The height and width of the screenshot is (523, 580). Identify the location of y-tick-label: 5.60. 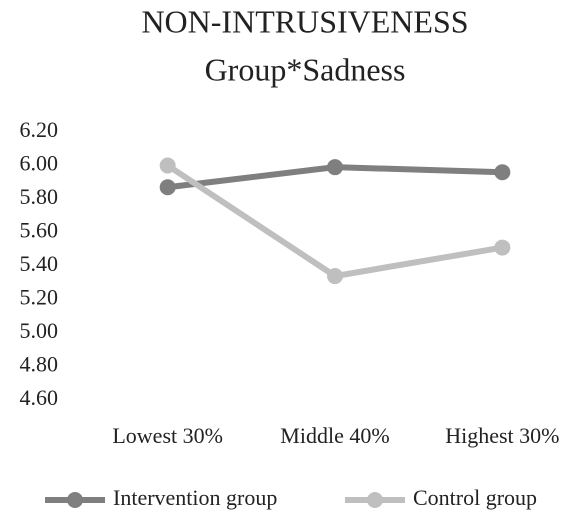
(39, 230).